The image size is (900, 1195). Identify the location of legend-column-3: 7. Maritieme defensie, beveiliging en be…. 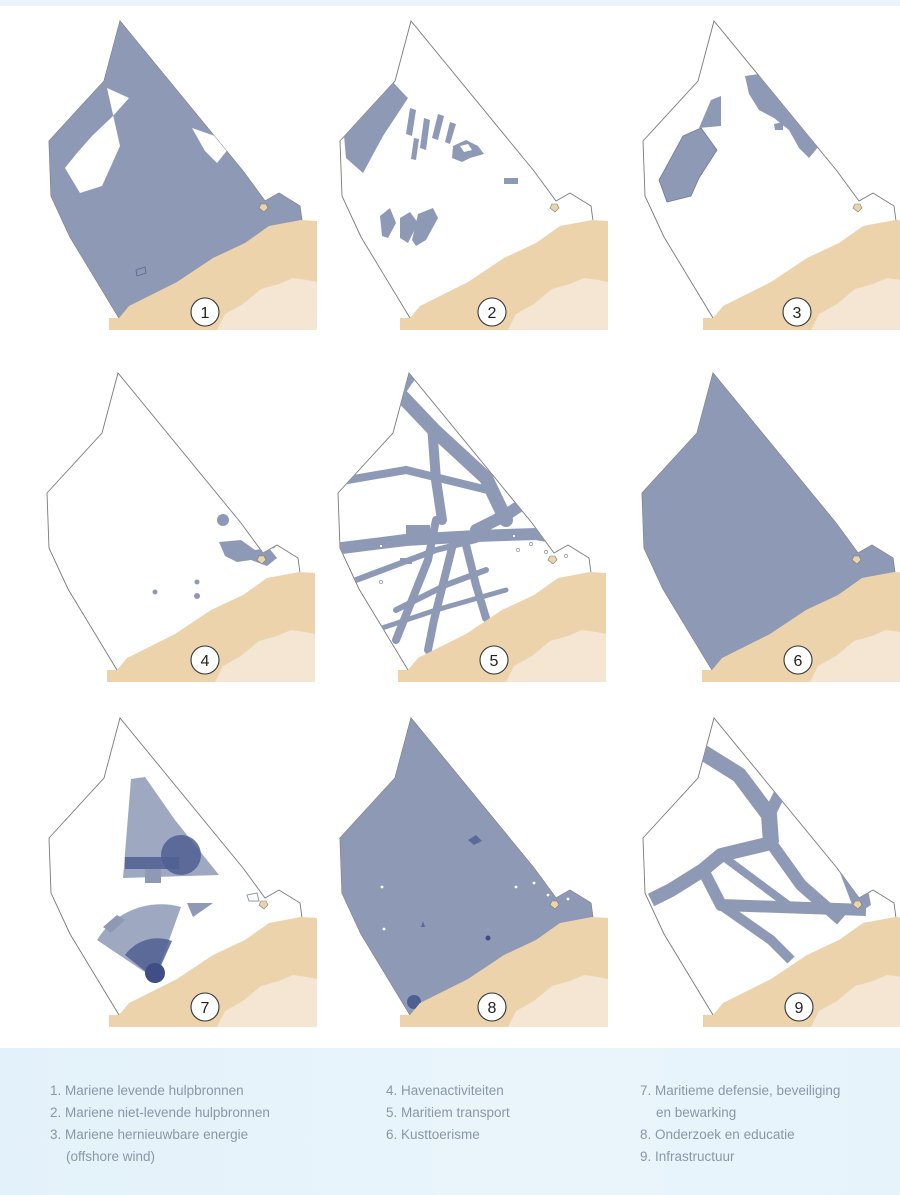
(740, 1124).